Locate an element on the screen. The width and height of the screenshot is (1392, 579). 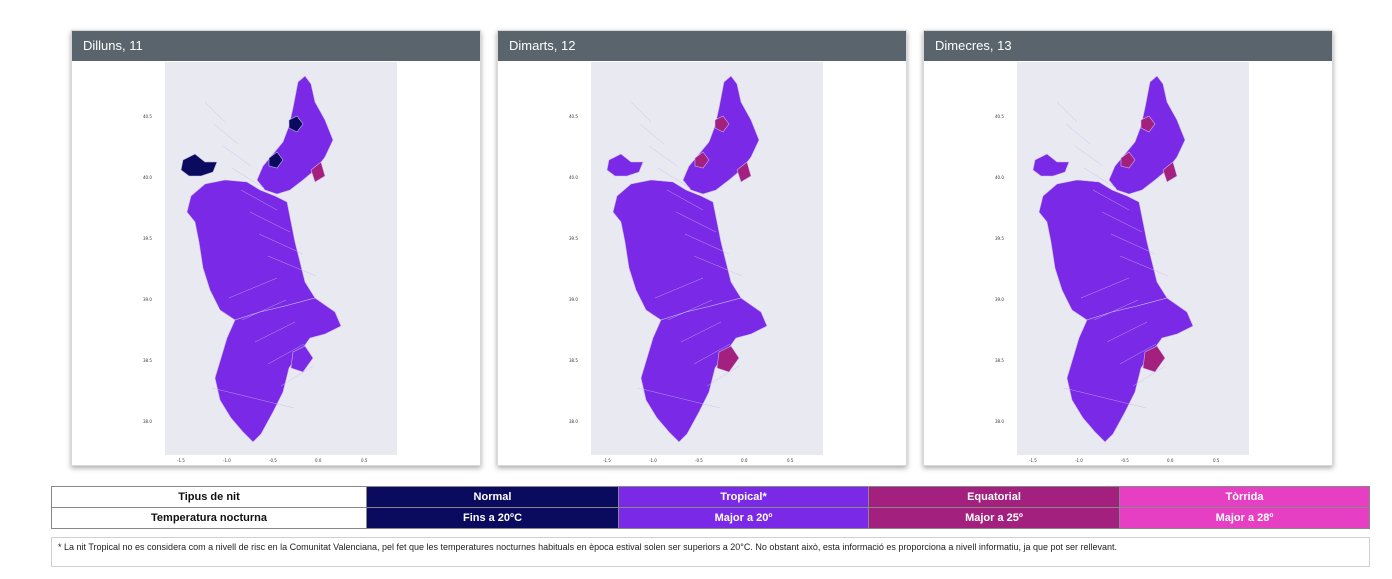
legend-label-type: Tipus de nit is located at coordinates (209, 497).